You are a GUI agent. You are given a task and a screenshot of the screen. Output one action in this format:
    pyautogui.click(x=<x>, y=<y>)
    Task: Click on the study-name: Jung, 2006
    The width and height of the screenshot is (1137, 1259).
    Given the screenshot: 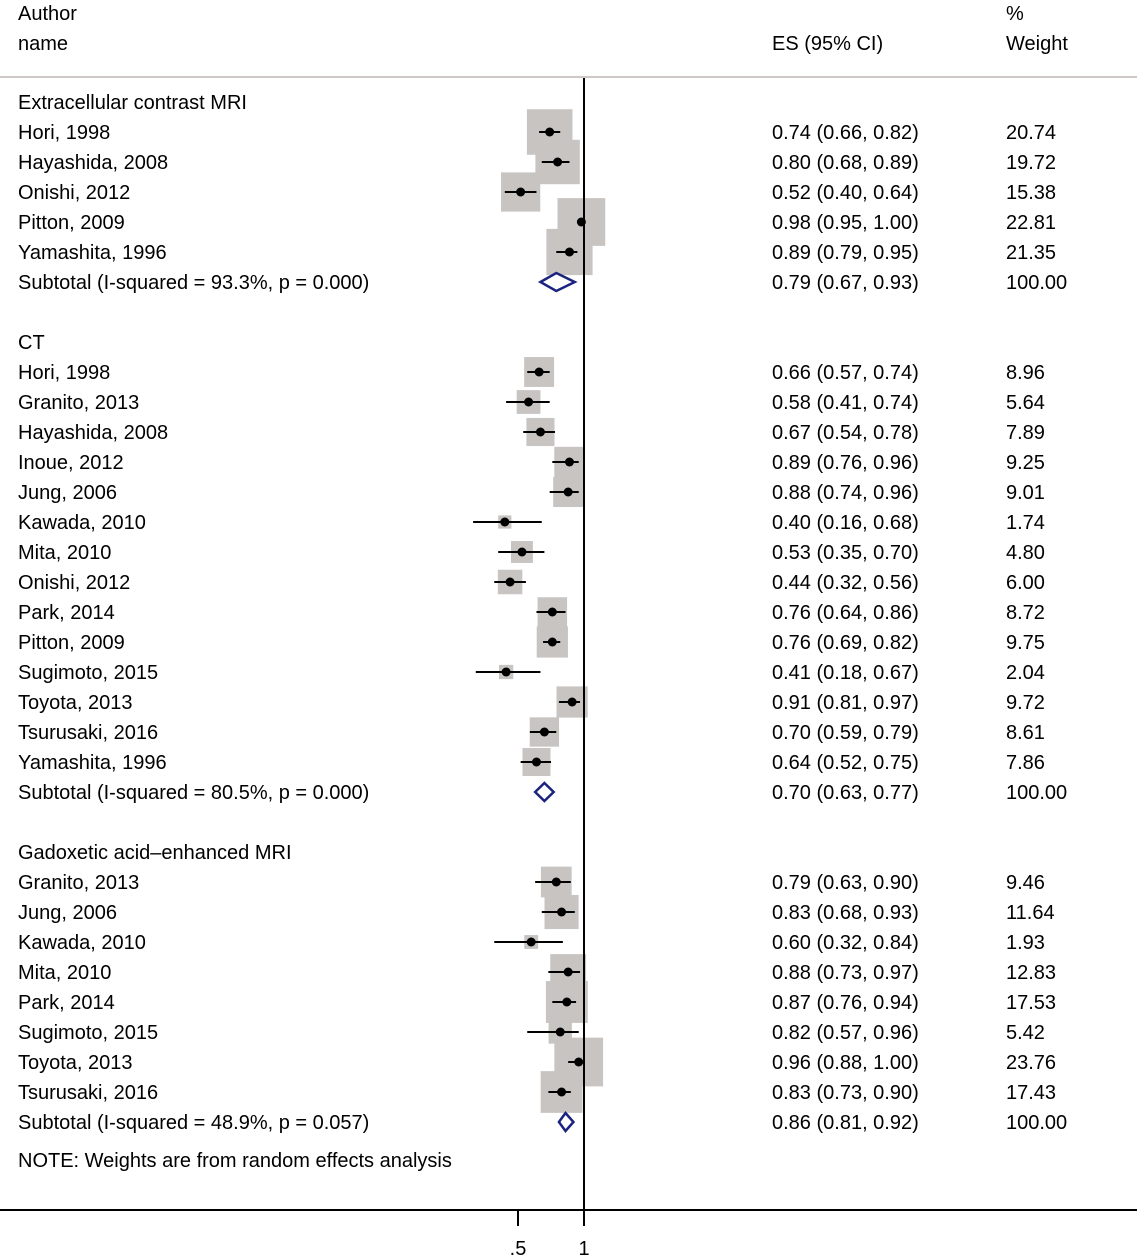 What is the action you would take?
    pyautogui.click(x=67, y=913)
    